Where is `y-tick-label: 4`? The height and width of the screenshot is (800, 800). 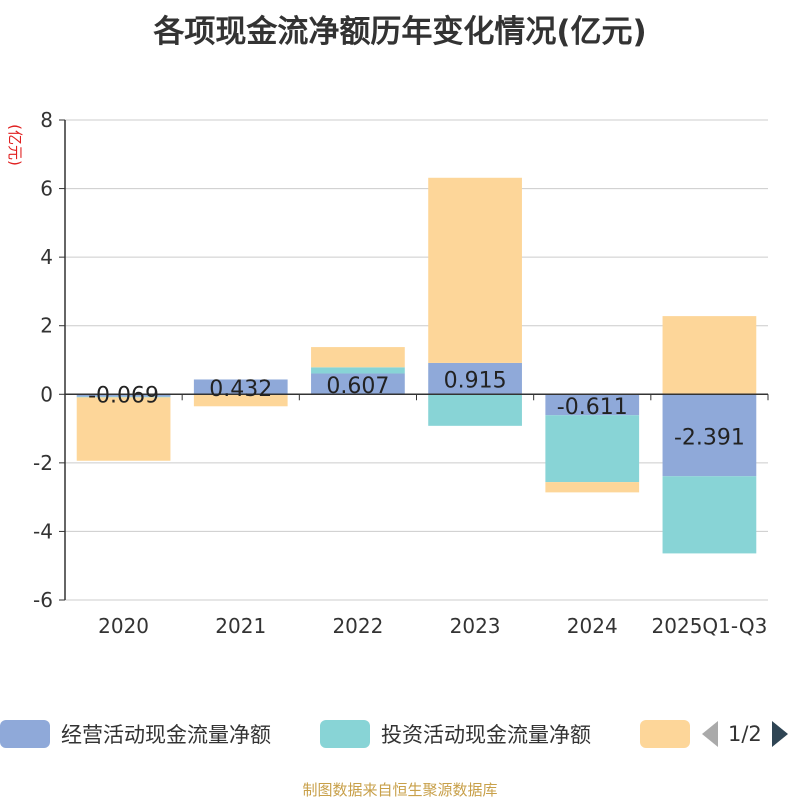
y-tick-label: 4 is located at coordinates (46, 257).